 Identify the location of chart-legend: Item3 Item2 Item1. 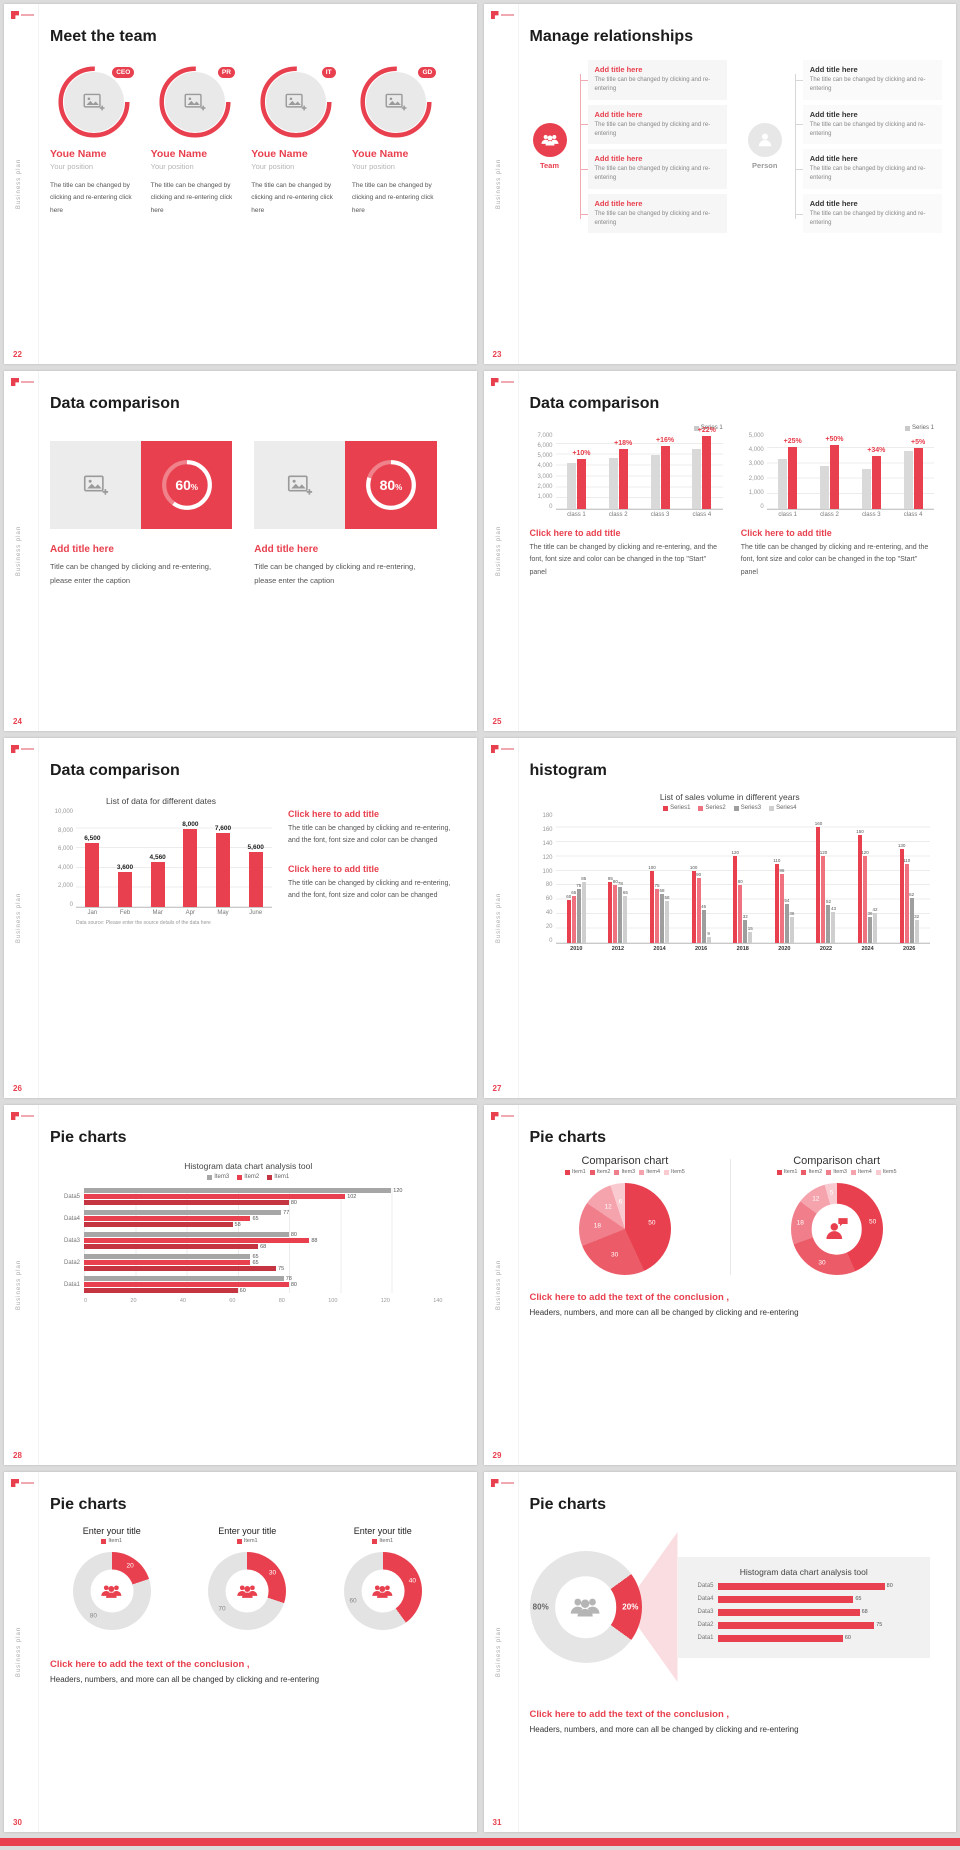
(248, 1177).